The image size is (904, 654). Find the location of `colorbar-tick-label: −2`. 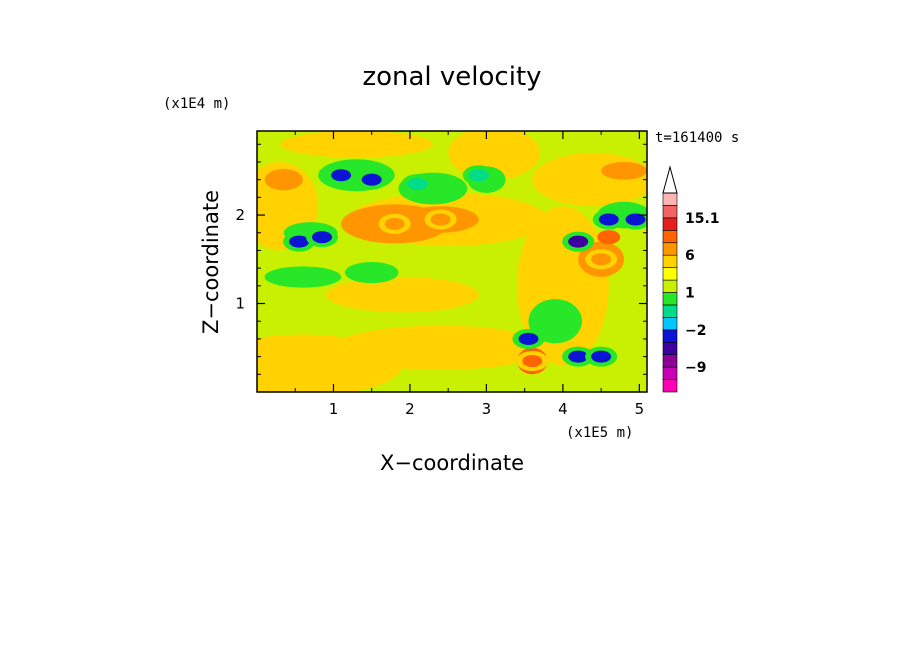

colorbar-tick-label: −2 is located at coordinates (695, 331).